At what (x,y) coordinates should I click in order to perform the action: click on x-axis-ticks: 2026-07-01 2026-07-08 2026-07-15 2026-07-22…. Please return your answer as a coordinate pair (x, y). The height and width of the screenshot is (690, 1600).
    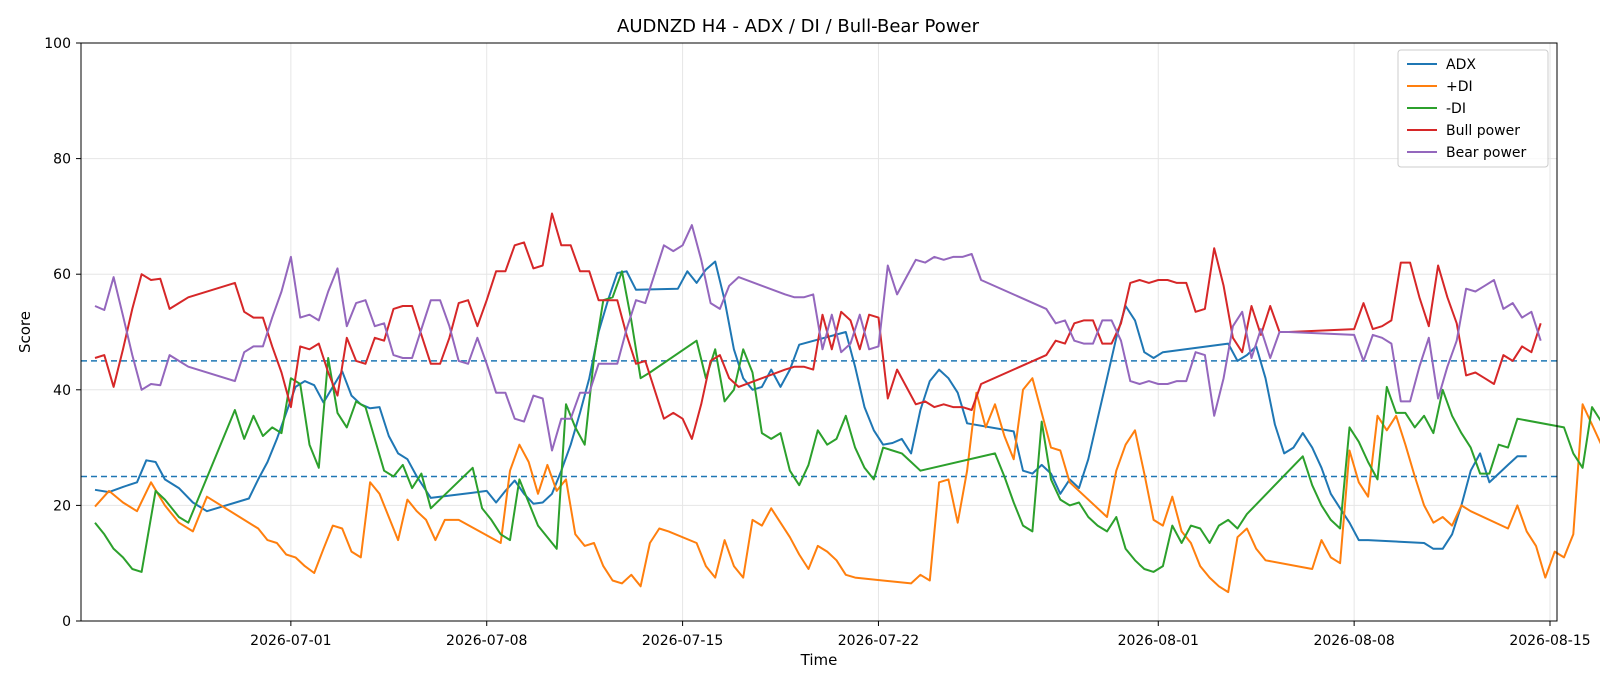
    Looking at the image, I should click on (920, 635).